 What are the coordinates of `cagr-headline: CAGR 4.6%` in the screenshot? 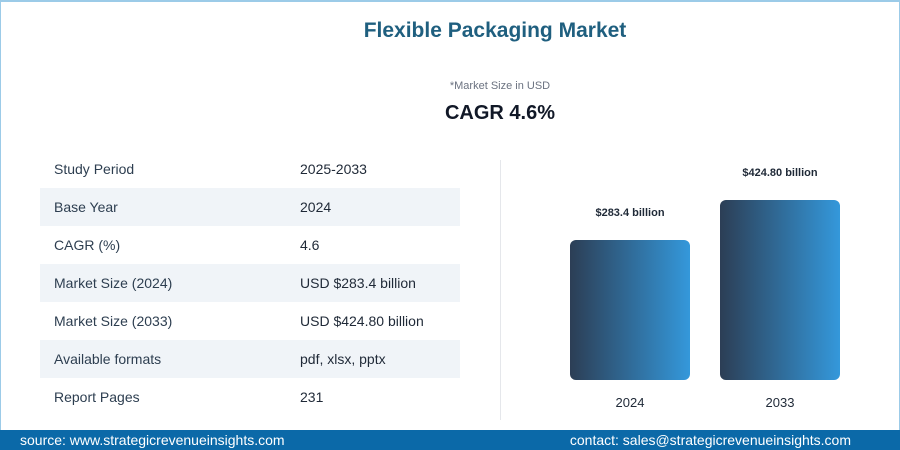 It's located at (500, 113).